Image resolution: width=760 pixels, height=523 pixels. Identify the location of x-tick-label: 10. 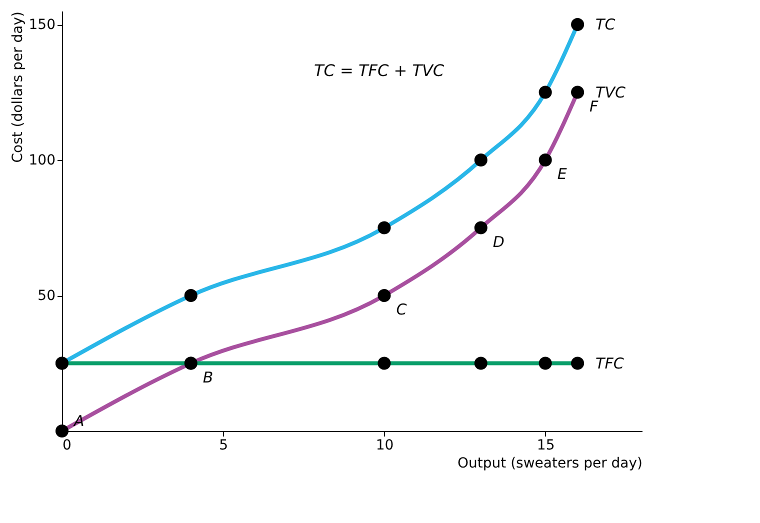
(385, 446).